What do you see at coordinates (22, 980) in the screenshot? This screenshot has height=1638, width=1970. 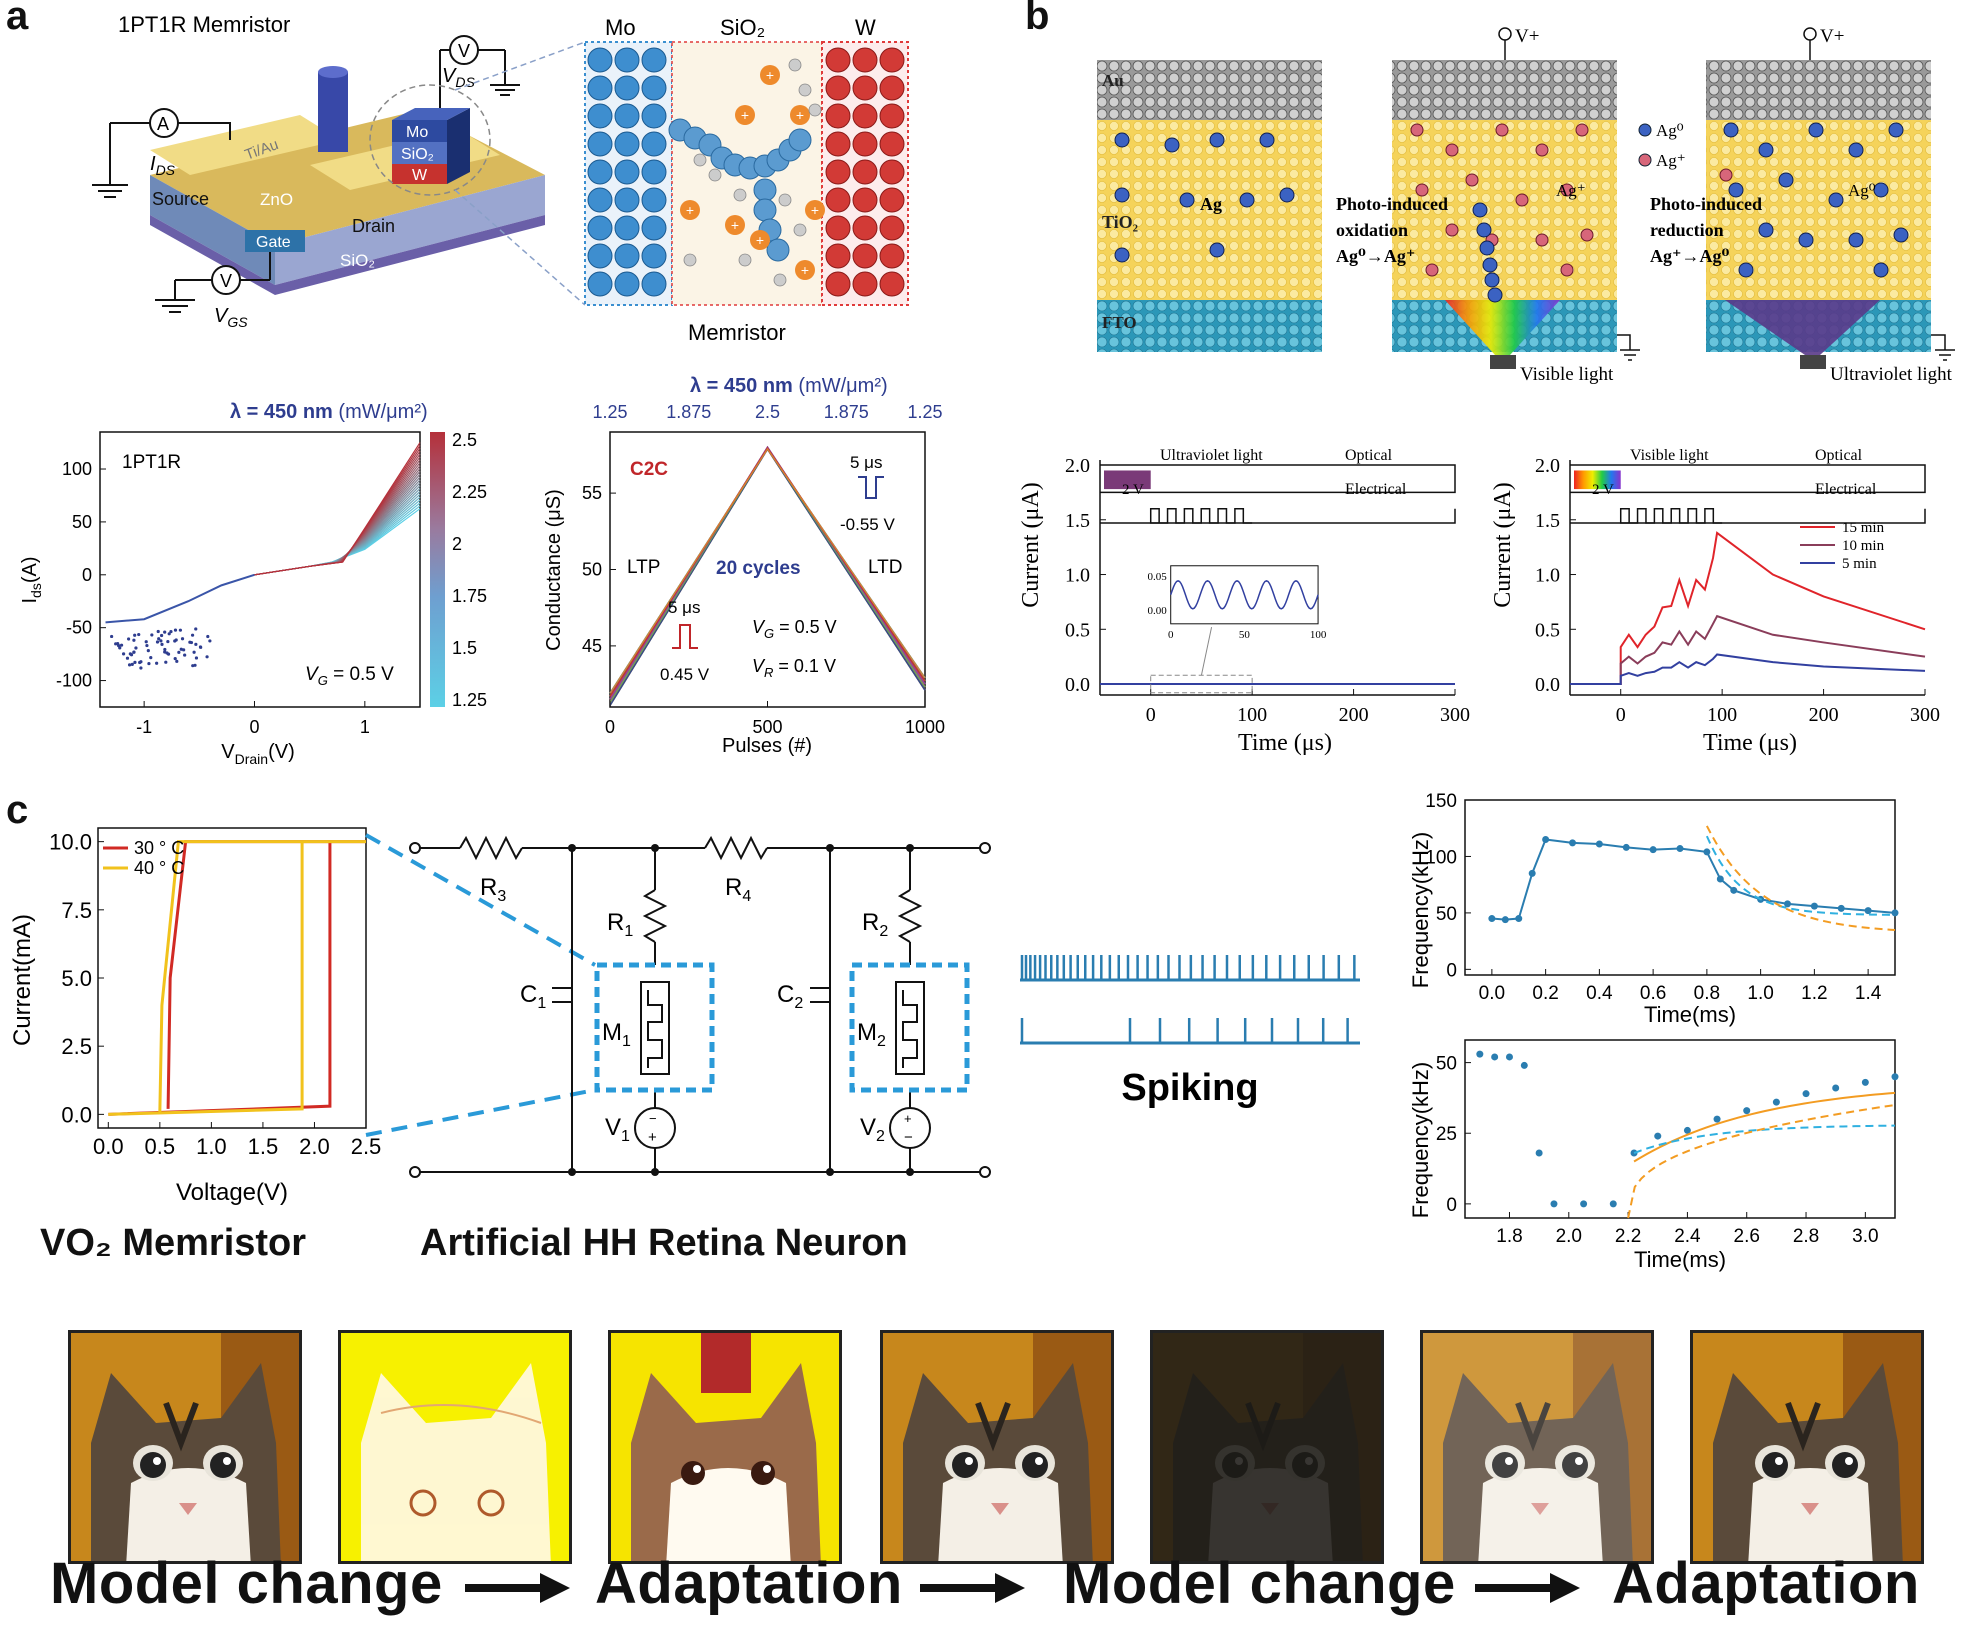 I see `vo2-ylabel: Current(mA)` at bounding box center [22, 980].